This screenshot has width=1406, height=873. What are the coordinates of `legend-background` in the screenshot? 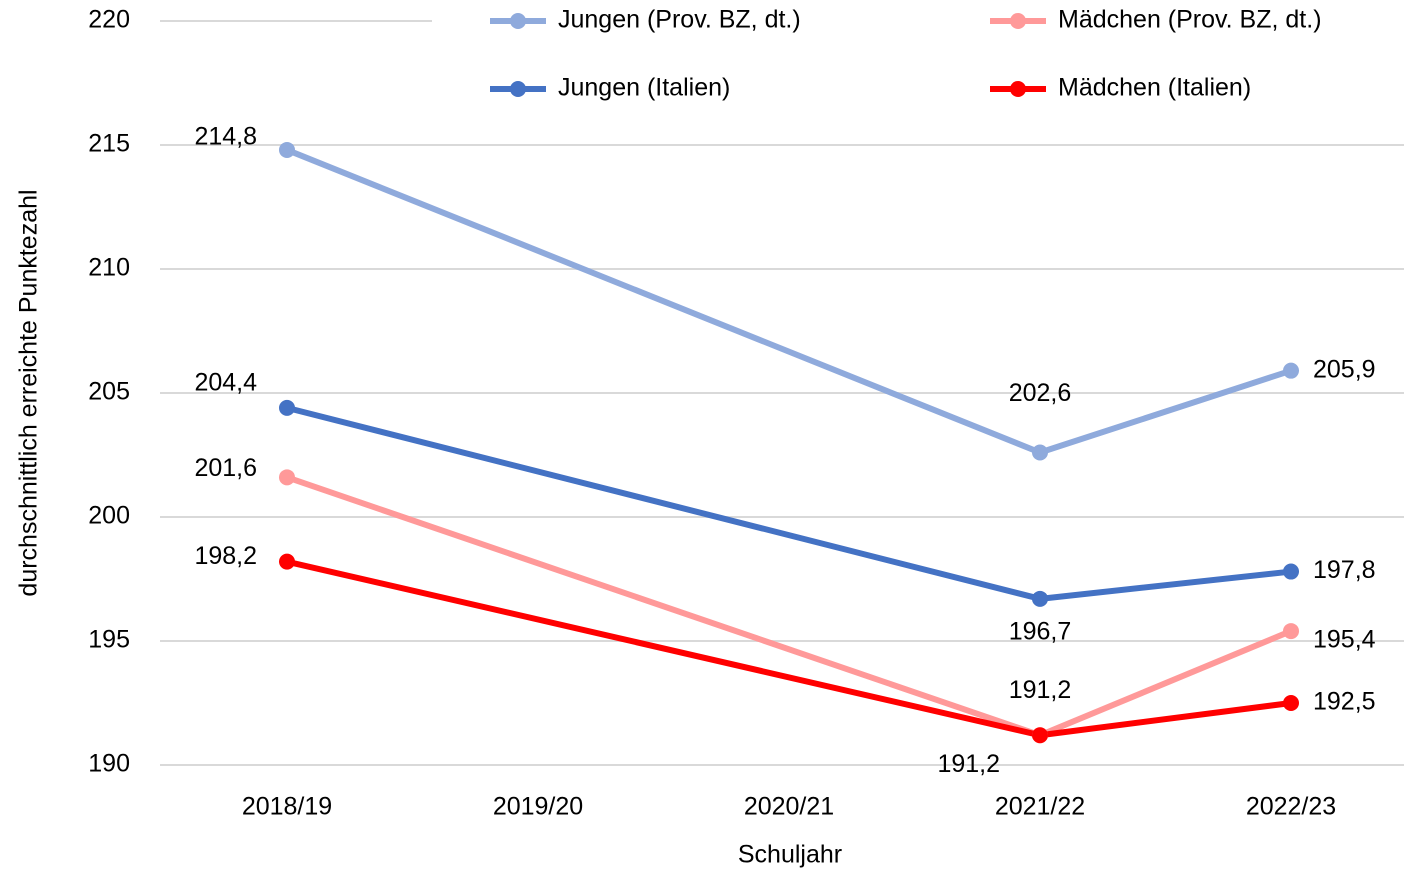 It's located at (919, 57).